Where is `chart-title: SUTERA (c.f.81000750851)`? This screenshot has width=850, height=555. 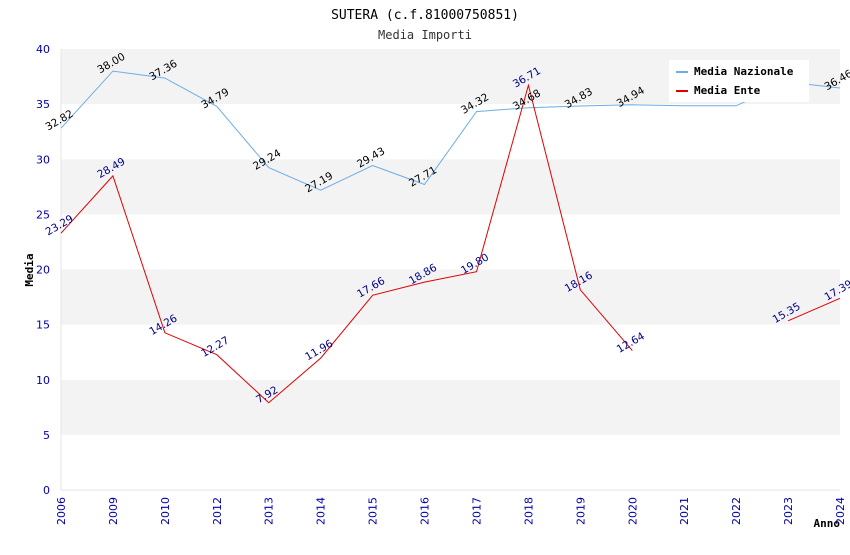
chart-title: SUTERA (c.f.81000750851) is located at coordinates (425, 15).